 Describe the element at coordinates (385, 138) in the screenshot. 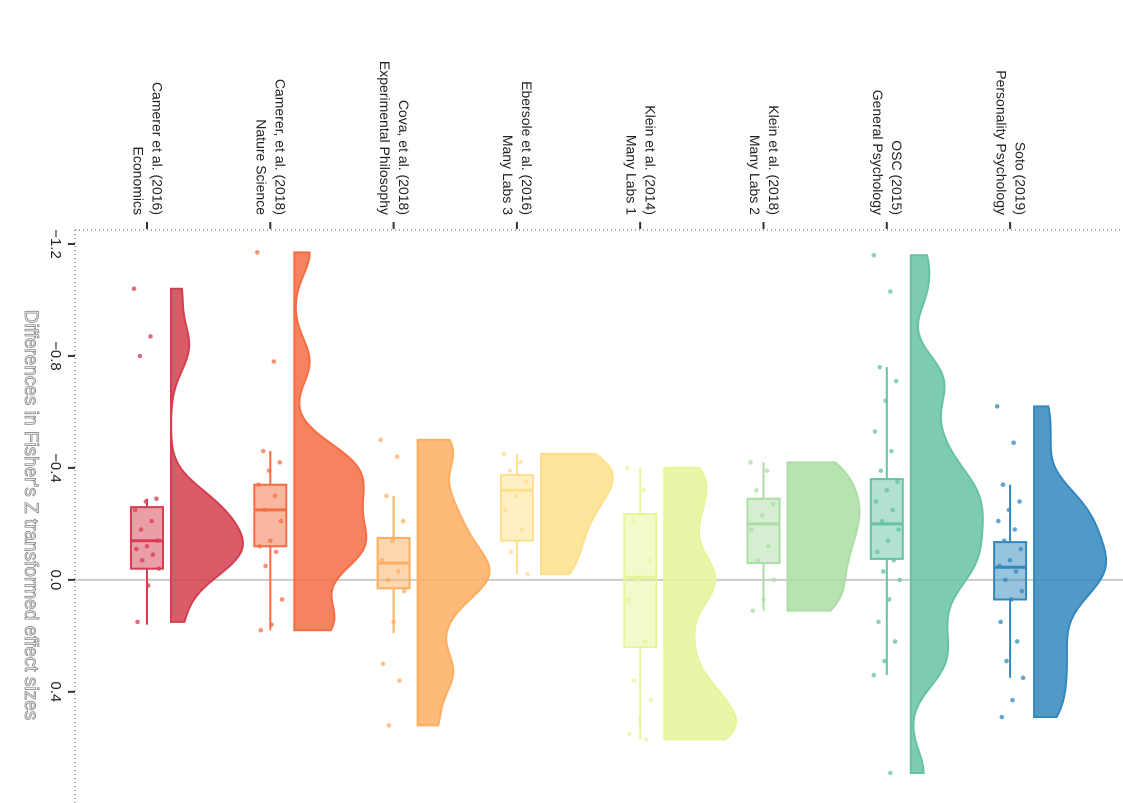

I see `category-label: Experimental Philosophy` at that location.